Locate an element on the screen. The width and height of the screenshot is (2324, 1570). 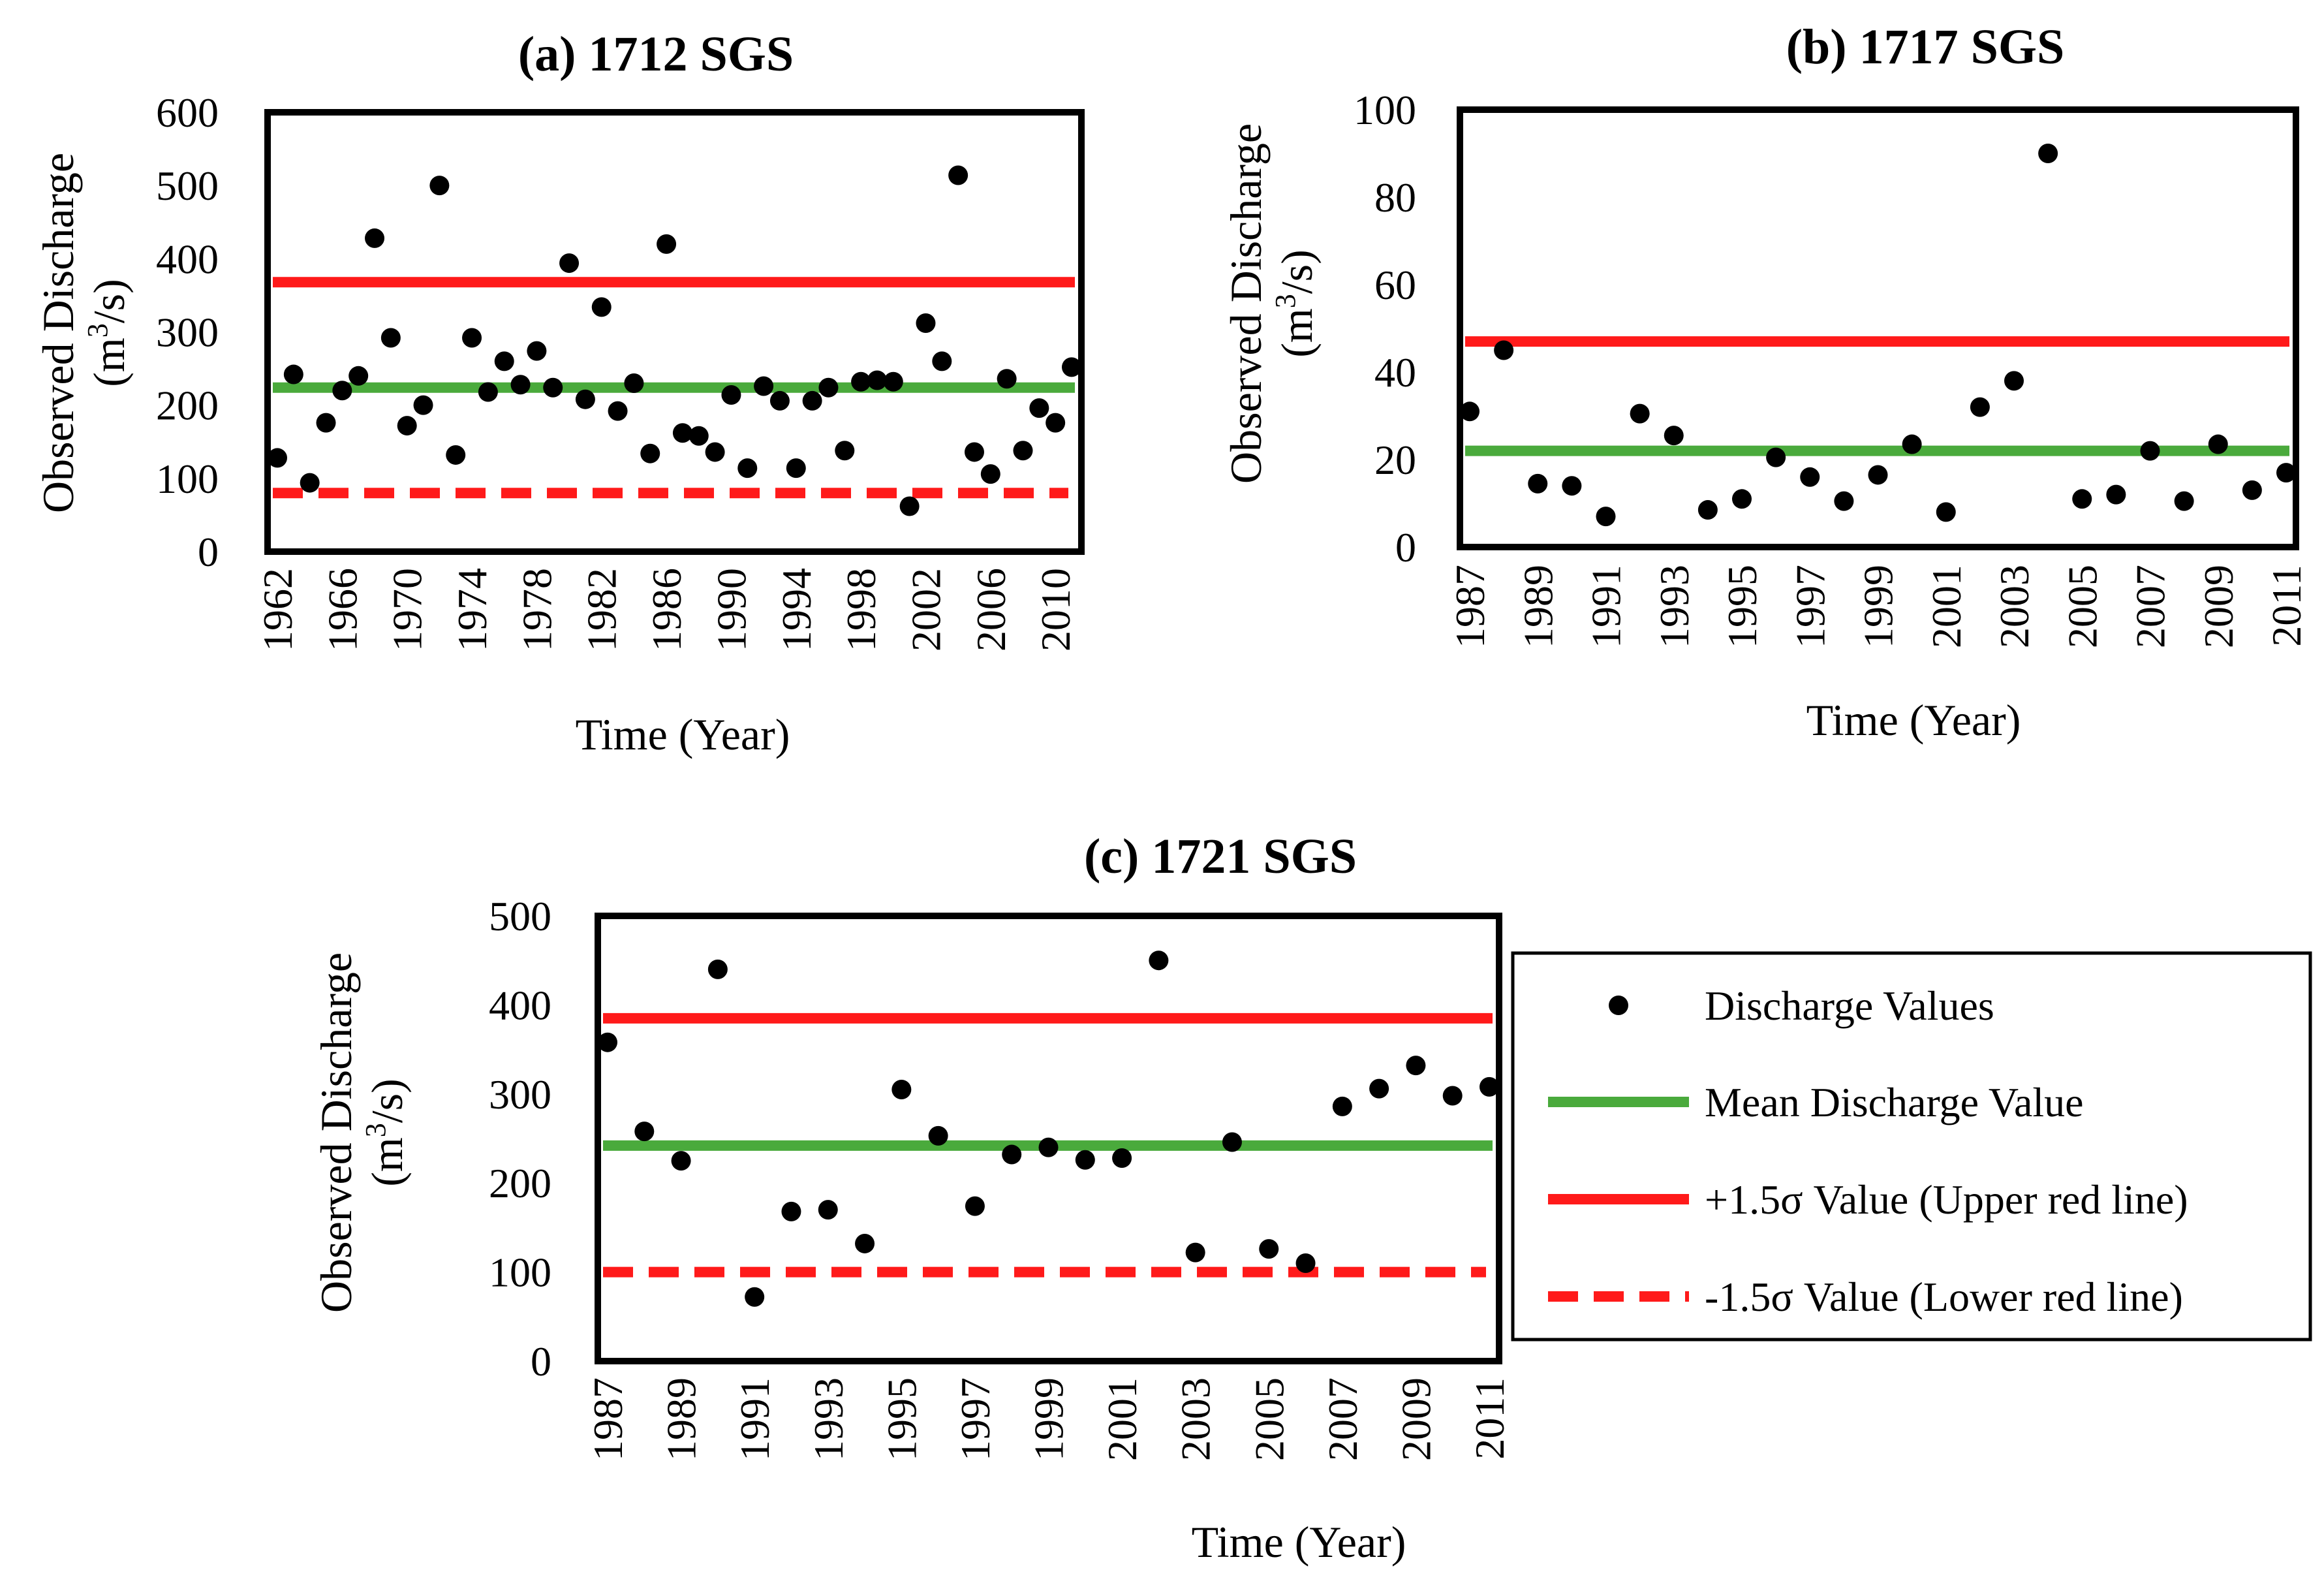
y-tick-label: 200 is located at coordinates (187, 406).